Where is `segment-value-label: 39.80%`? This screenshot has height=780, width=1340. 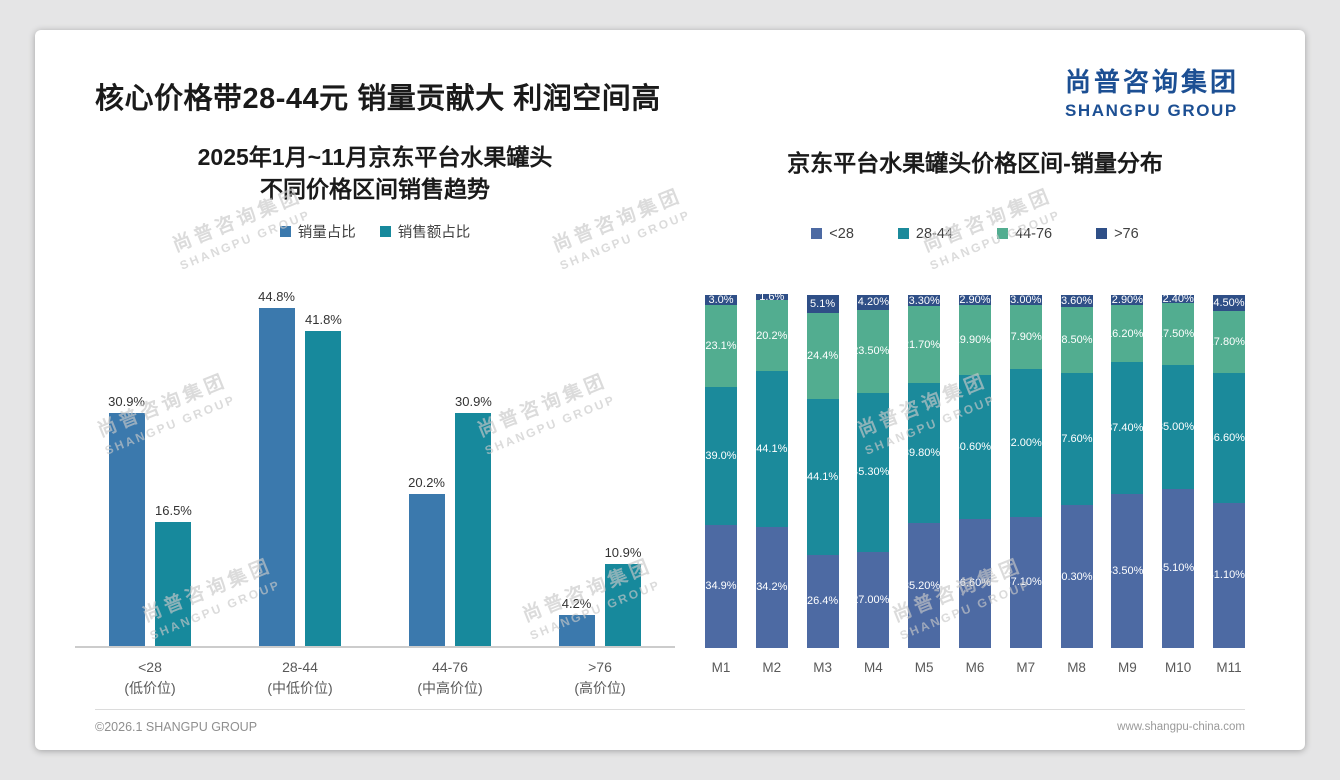 segment-value-label: 39.80% is located at coordinates (924, 453).